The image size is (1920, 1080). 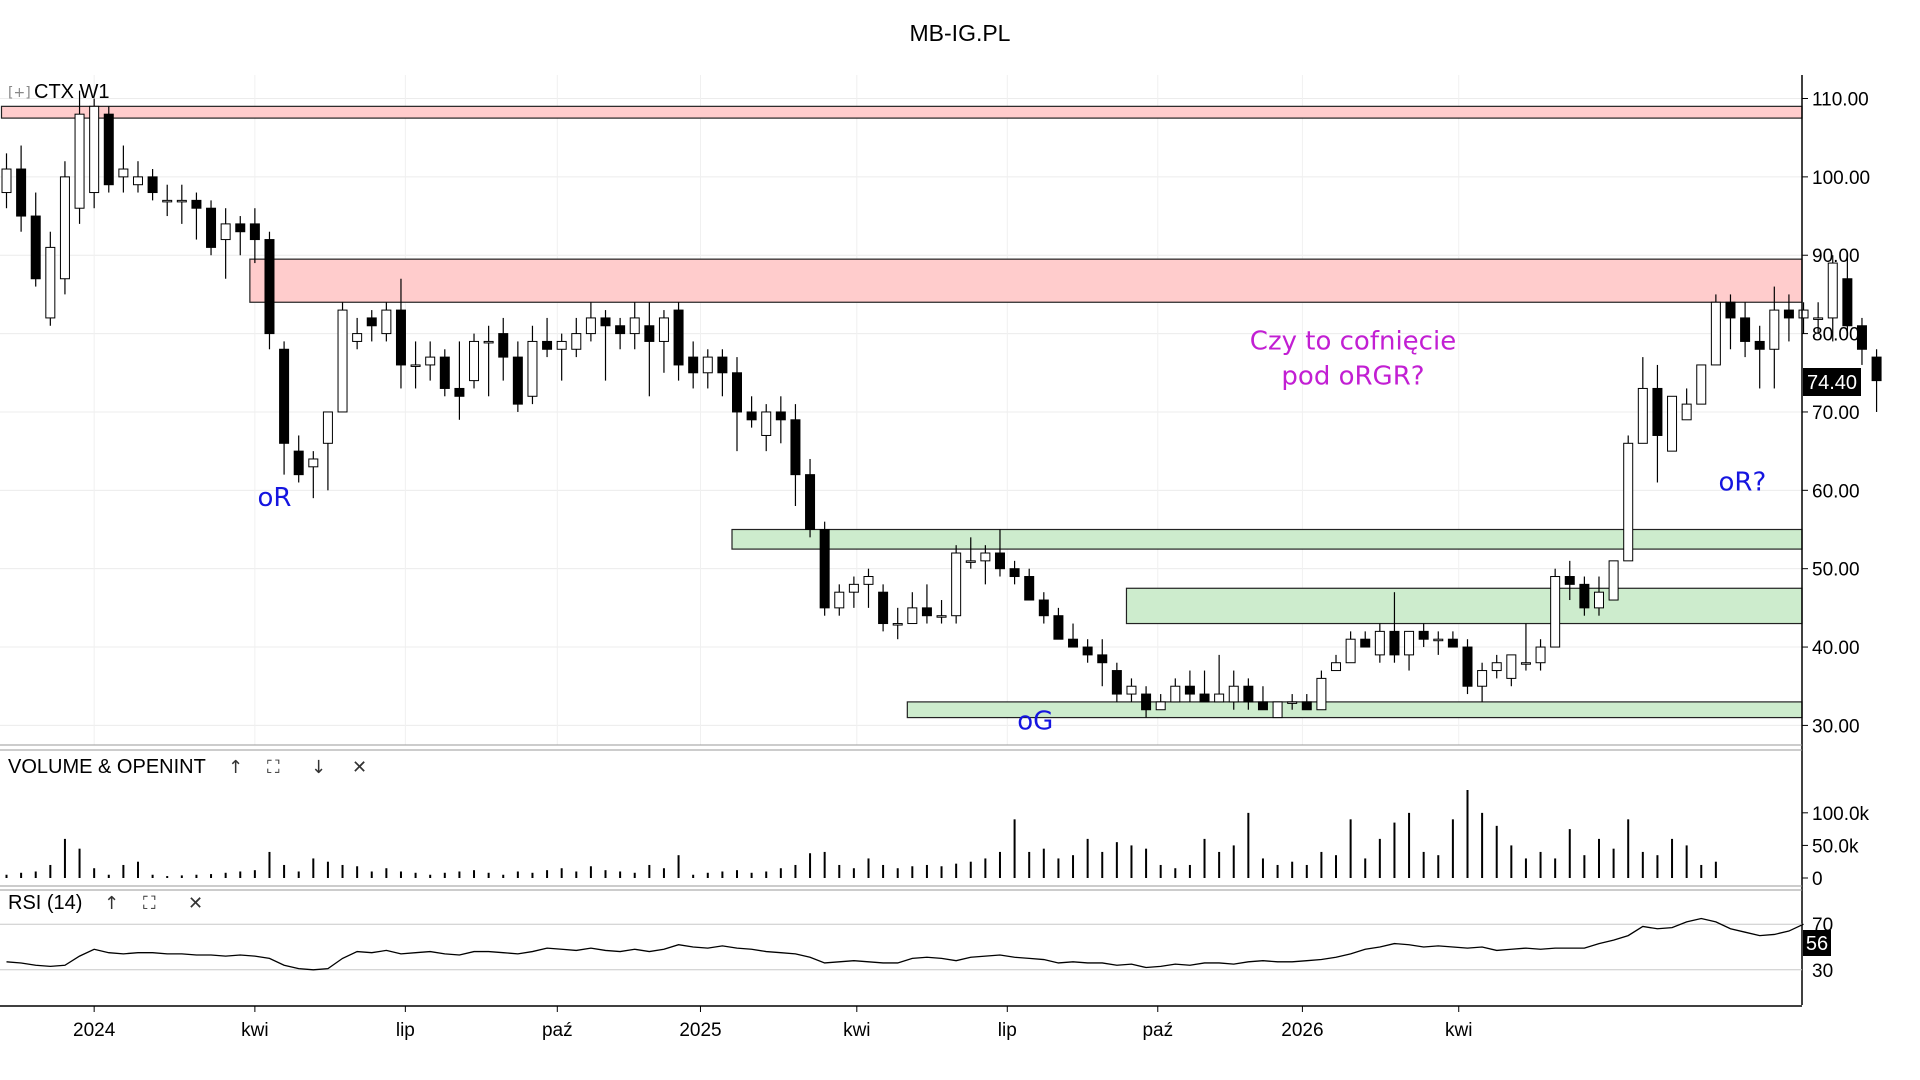 What do you see at coordinates (1458, 1030) in the screenshot?
I see `time-tick-label: kwi` at bounding box center [1458, 1030].